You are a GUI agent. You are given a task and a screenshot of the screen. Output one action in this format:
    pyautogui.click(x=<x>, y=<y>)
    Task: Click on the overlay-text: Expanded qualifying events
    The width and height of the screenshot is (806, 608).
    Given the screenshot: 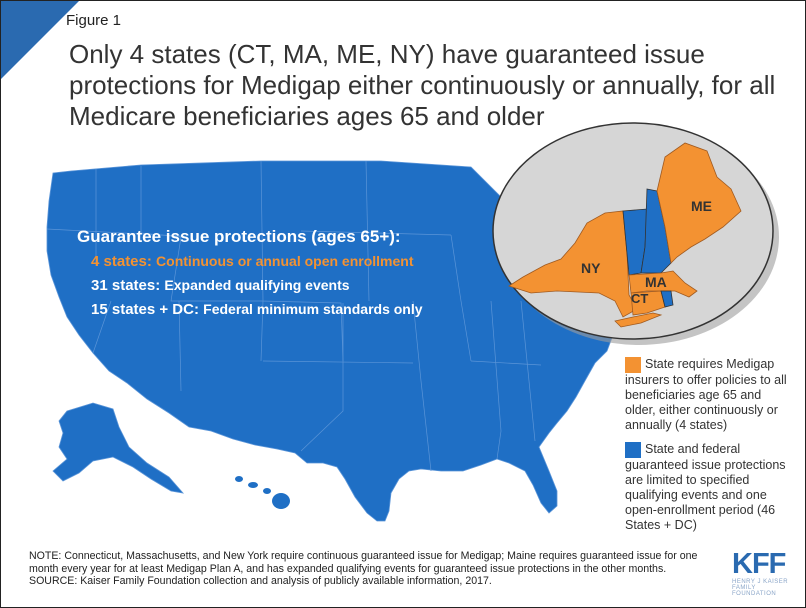 What is the action you would take?
    pyautogui.click(x=257, y=285)
    